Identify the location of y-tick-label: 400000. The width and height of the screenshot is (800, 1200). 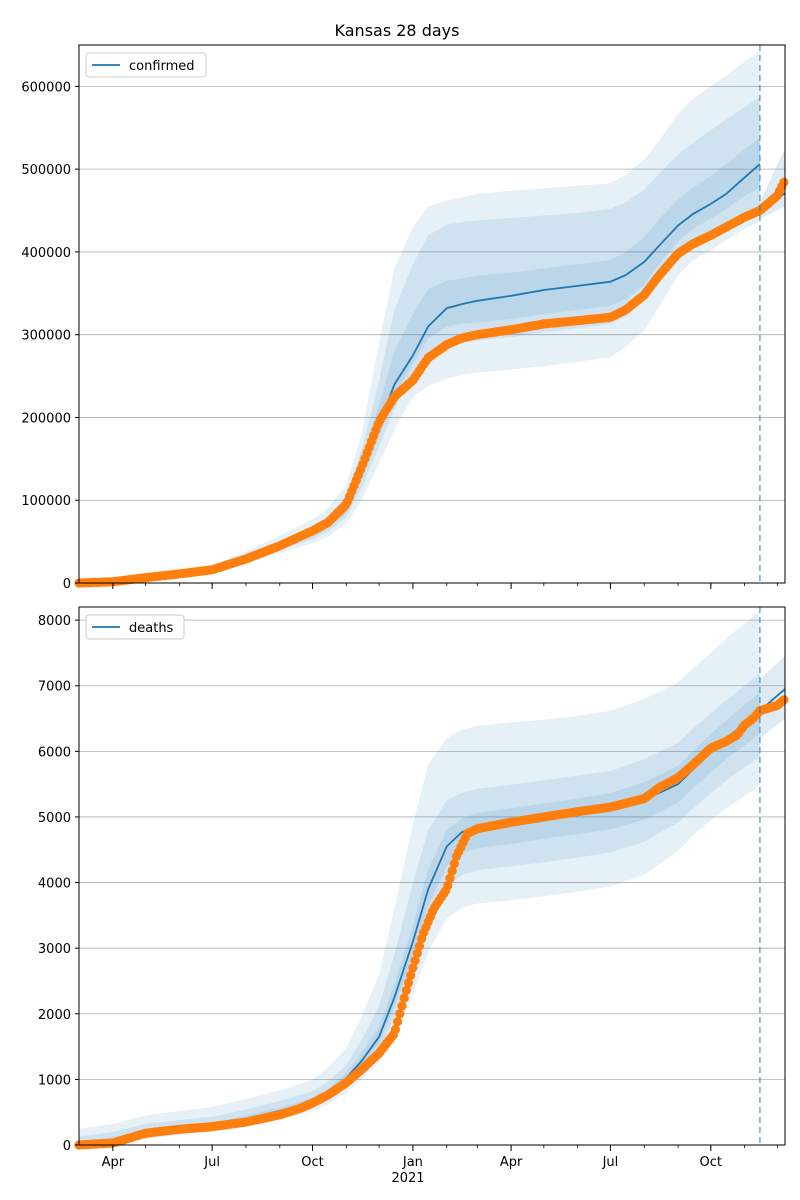
(46, 253).